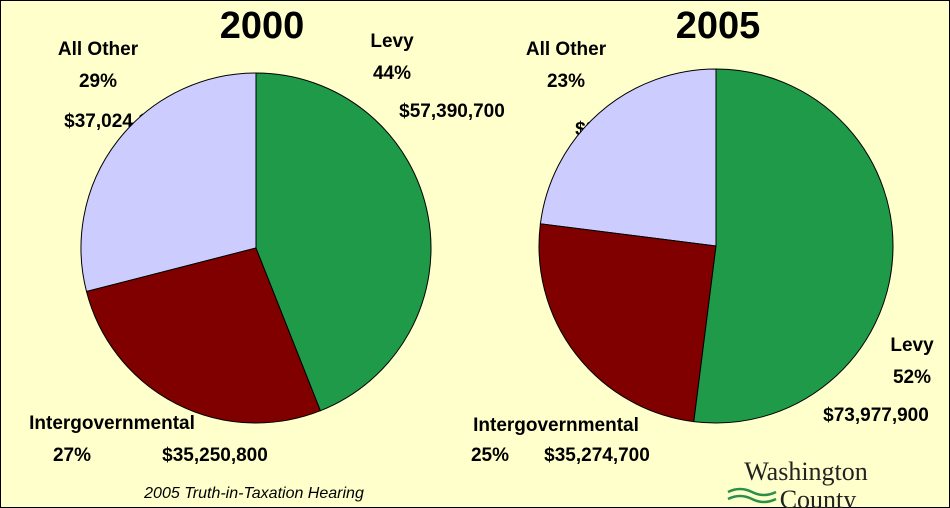 Image resolution: width=950 pixels, height=508 pixels. Describe the element at coordinates (262, 26) in the screenshot. I see `chart-title: 2000` at that location.